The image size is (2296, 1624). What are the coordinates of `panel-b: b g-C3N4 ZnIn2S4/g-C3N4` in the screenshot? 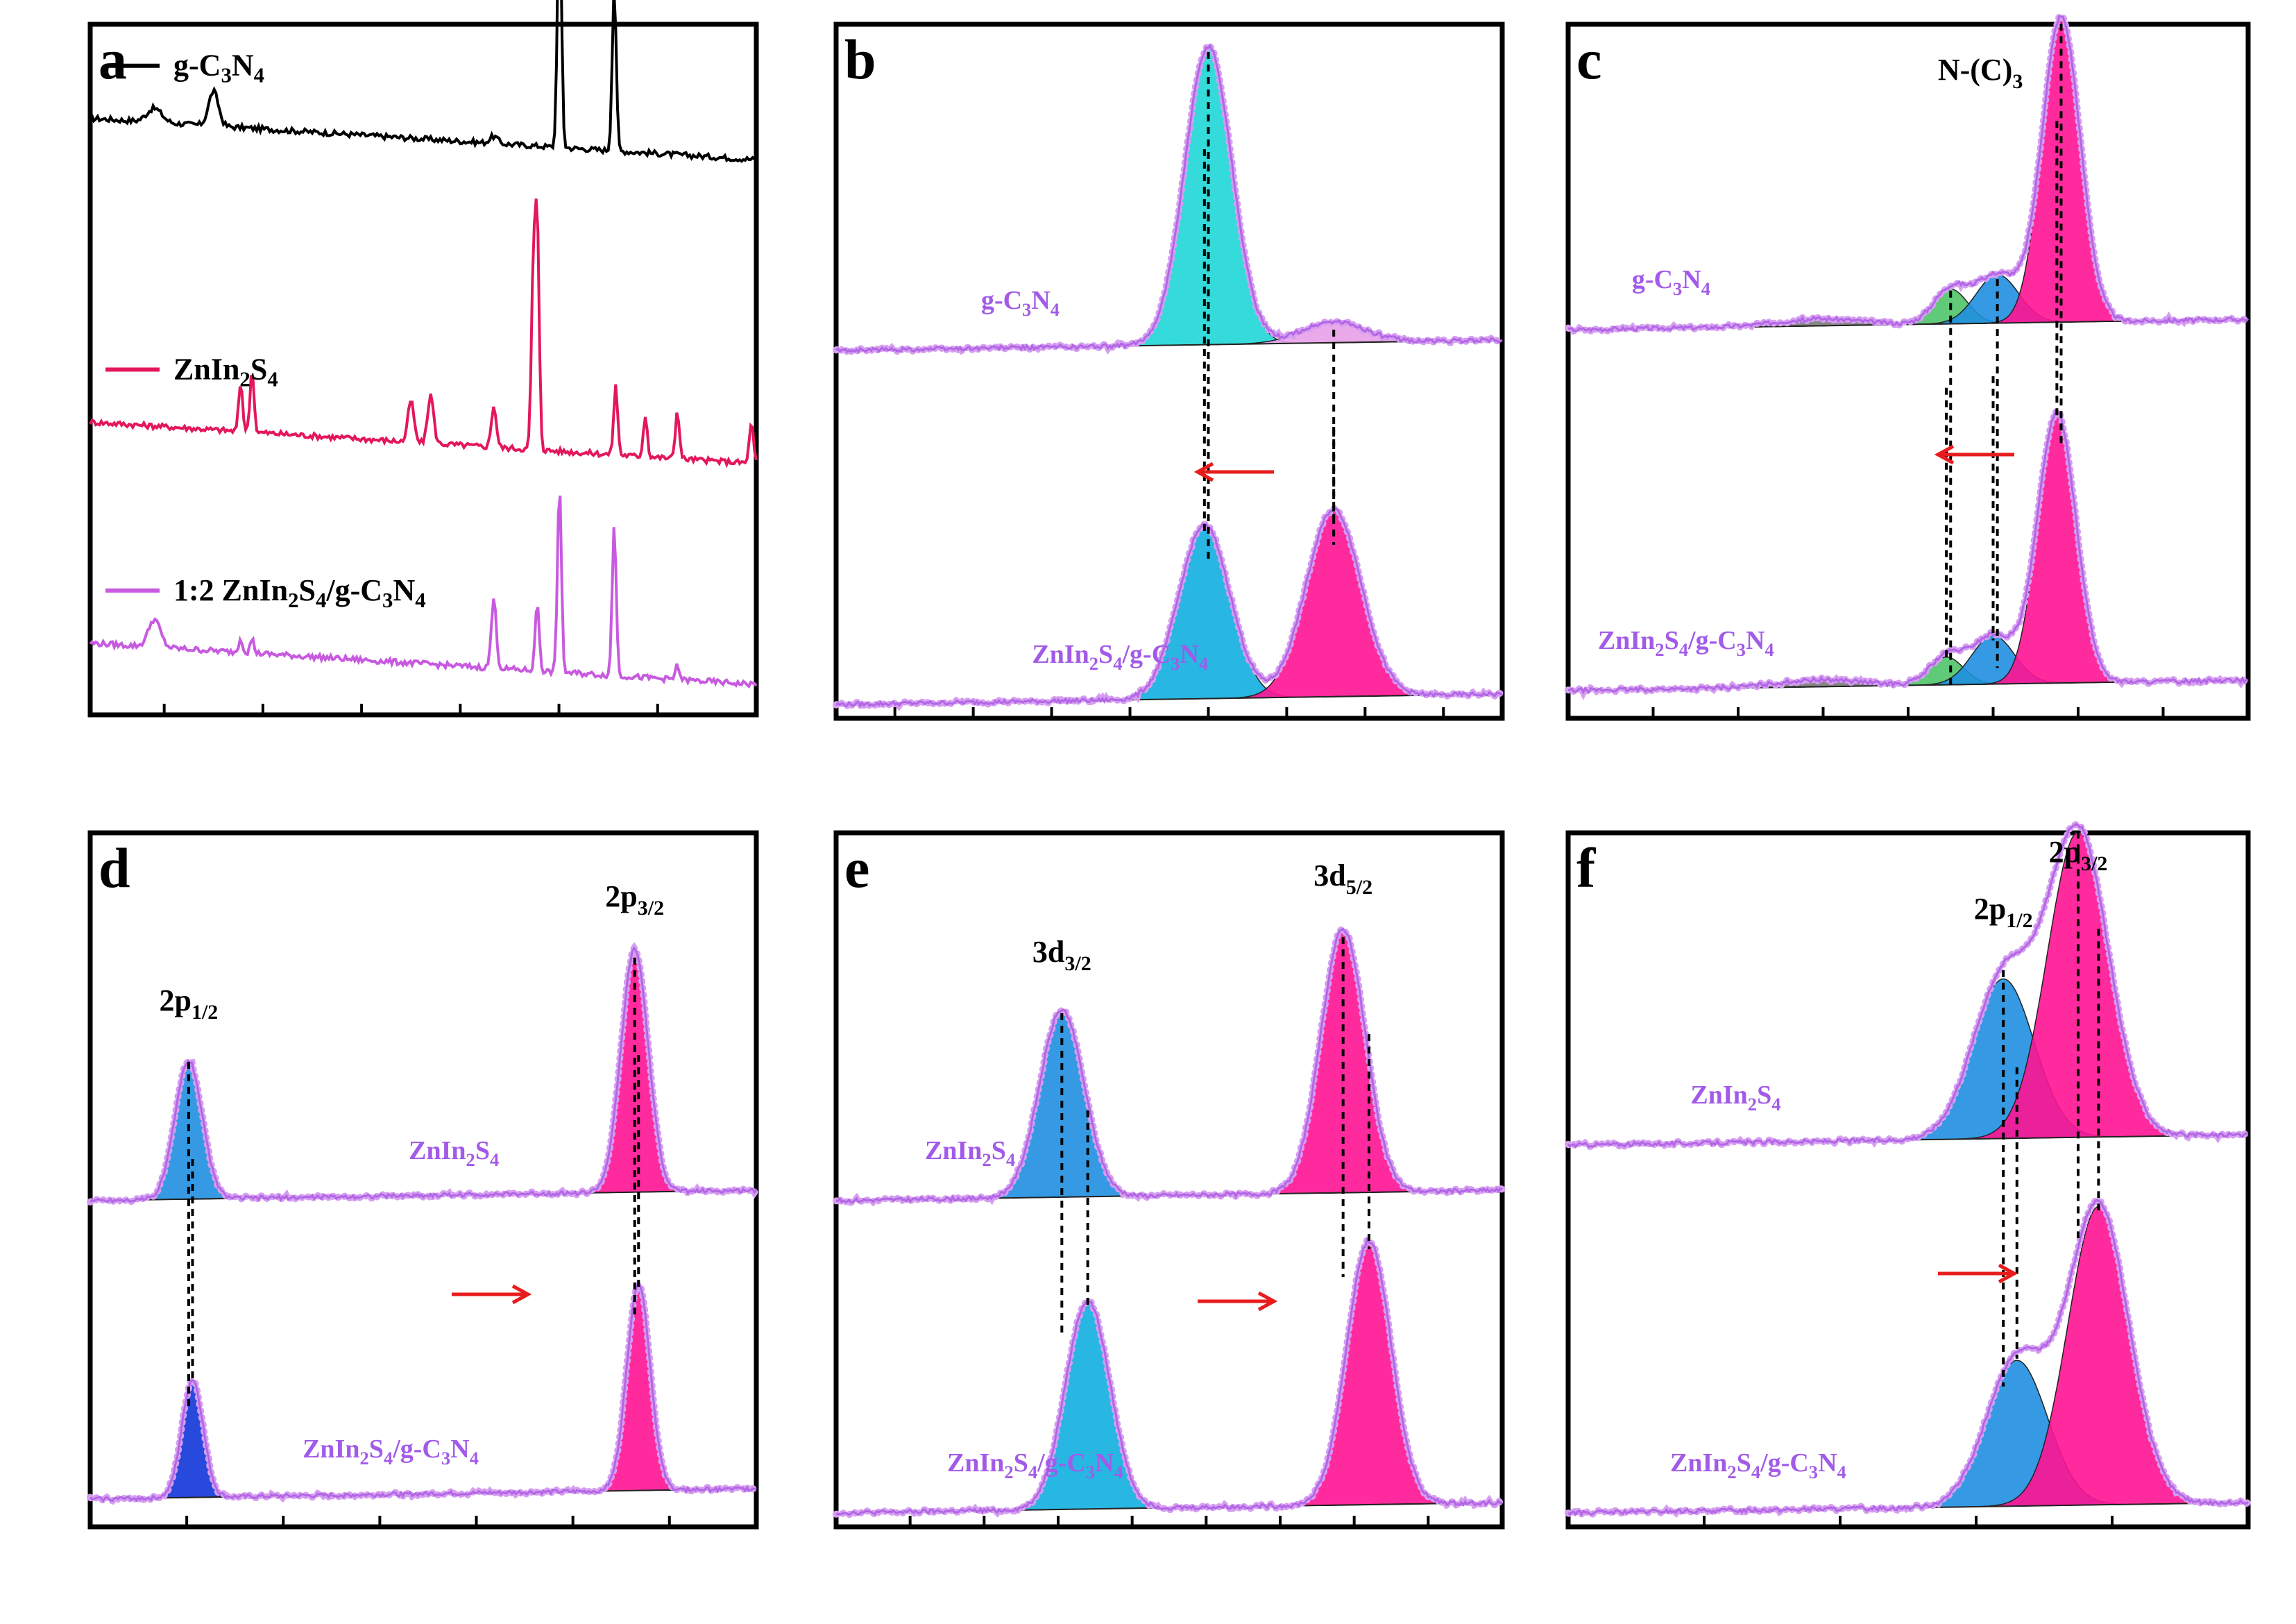 It's located at (1169, 371).